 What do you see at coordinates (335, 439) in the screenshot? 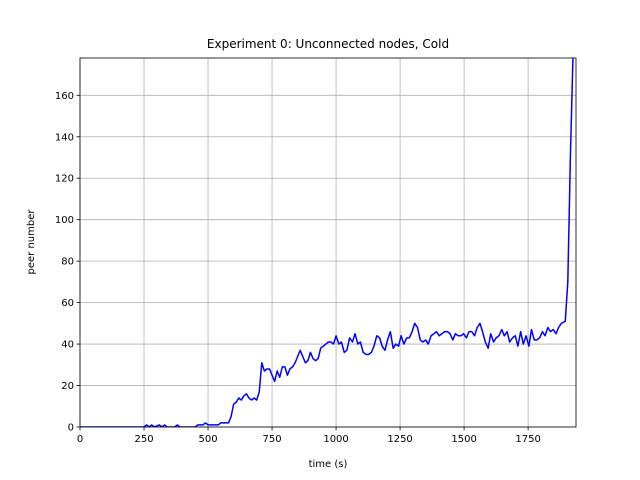
I see `x-tick-label: 1000` at bounding box center [335, 439].